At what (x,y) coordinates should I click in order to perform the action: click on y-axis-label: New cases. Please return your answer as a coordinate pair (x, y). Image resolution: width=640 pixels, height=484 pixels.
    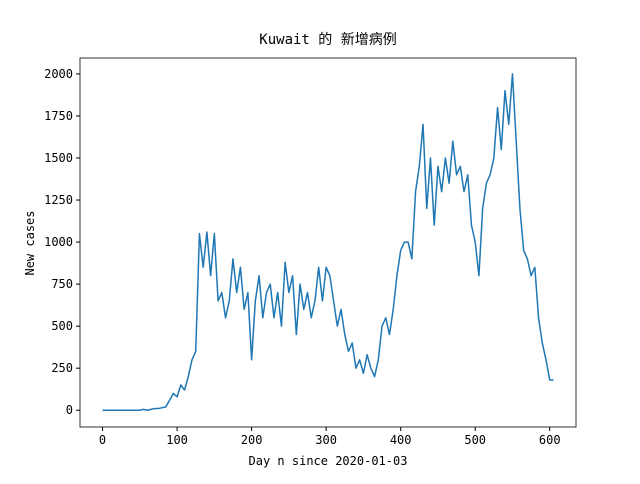
    Looking at the image, I should click on (30, 242).